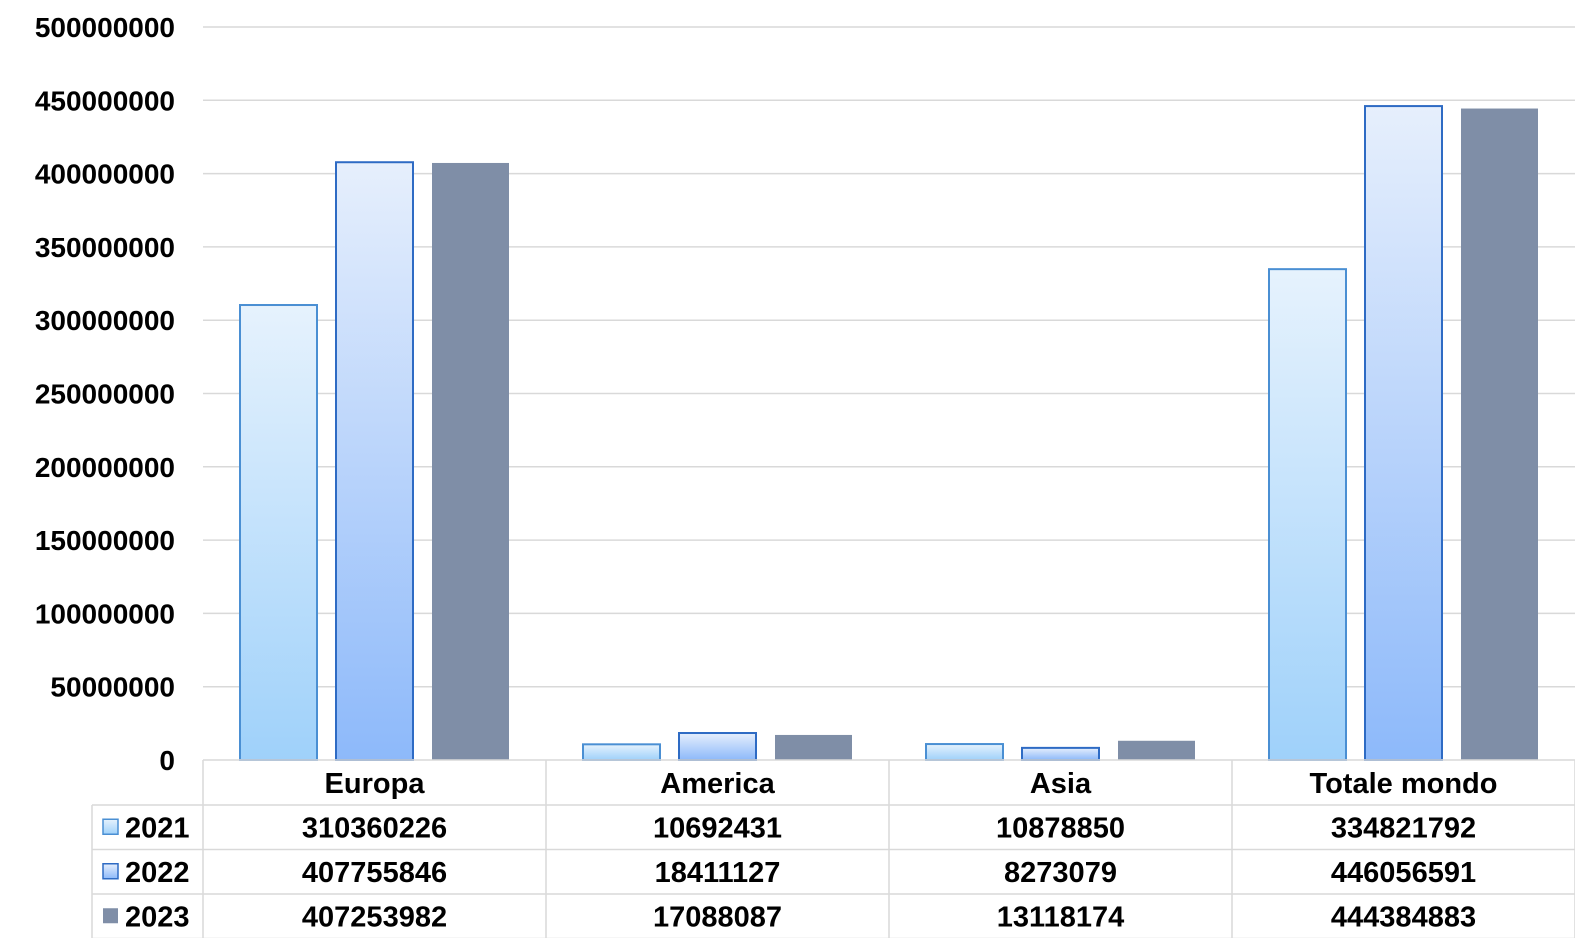  I want to click on y-tick-label: 150000000, so click(105, 540).